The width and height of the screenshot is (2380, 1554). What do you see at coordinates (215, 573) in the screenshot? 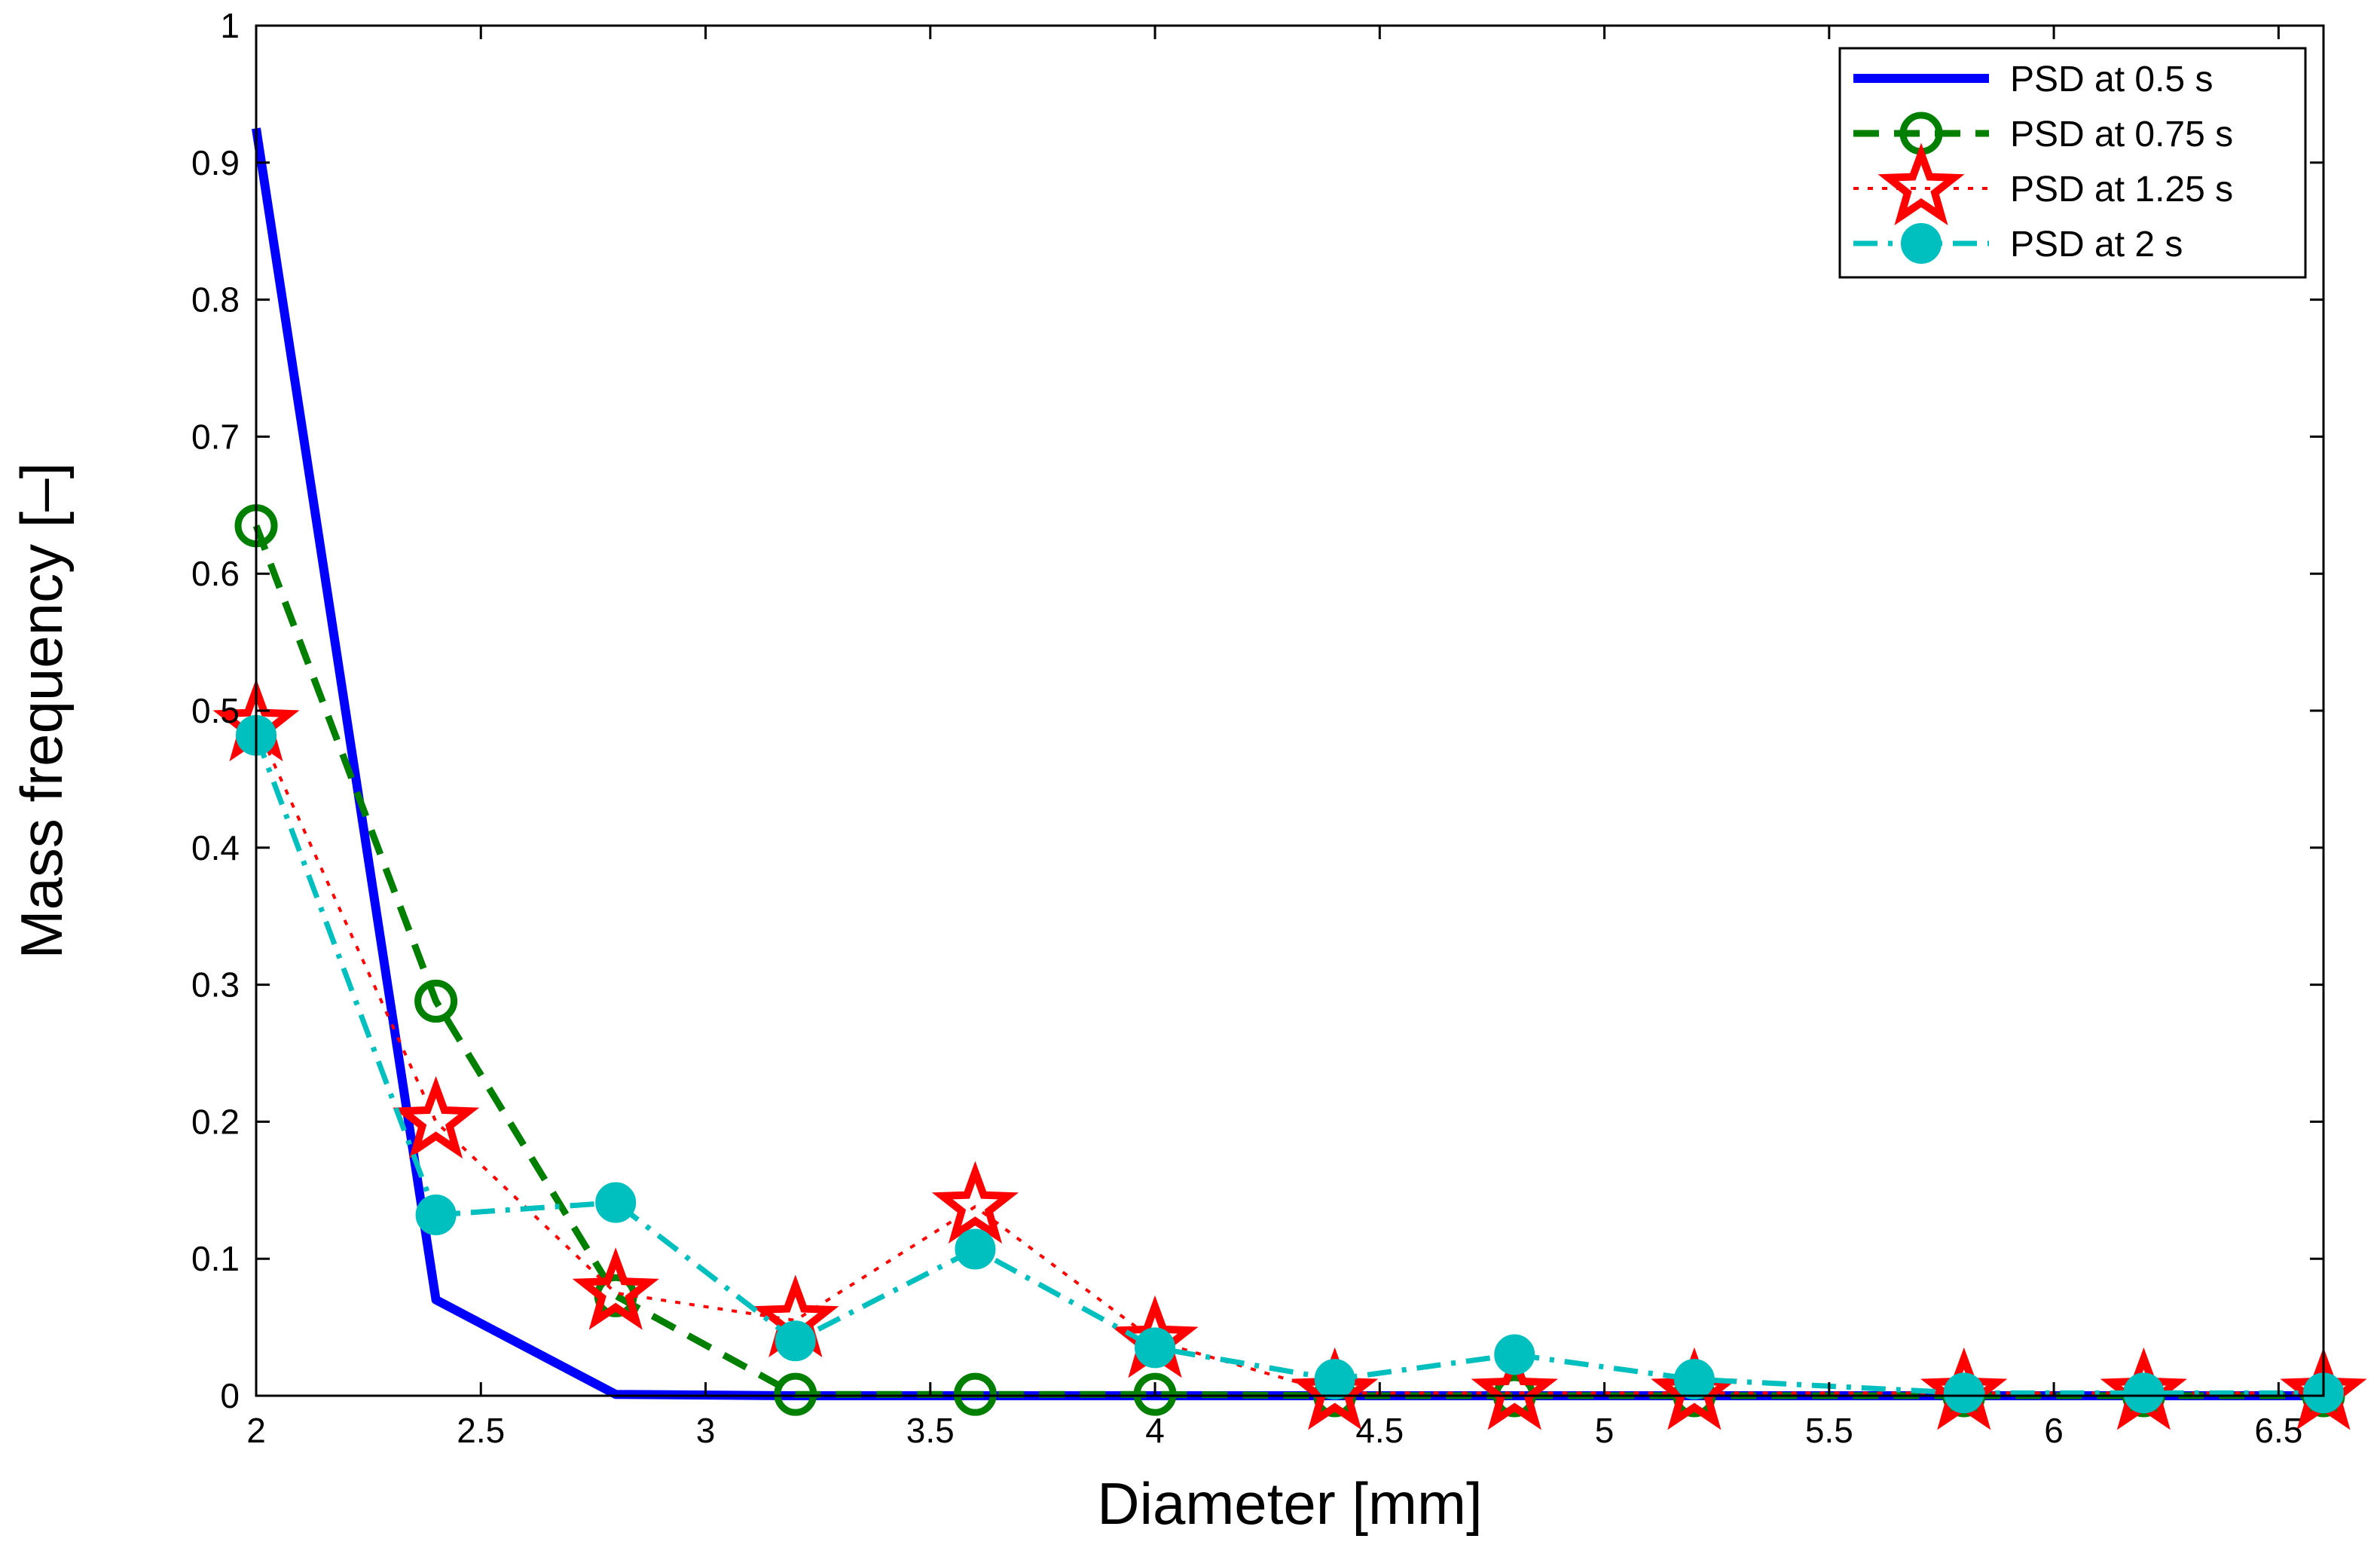
I see `y-tick-label: 0.6` at bounding box center [215, 573].